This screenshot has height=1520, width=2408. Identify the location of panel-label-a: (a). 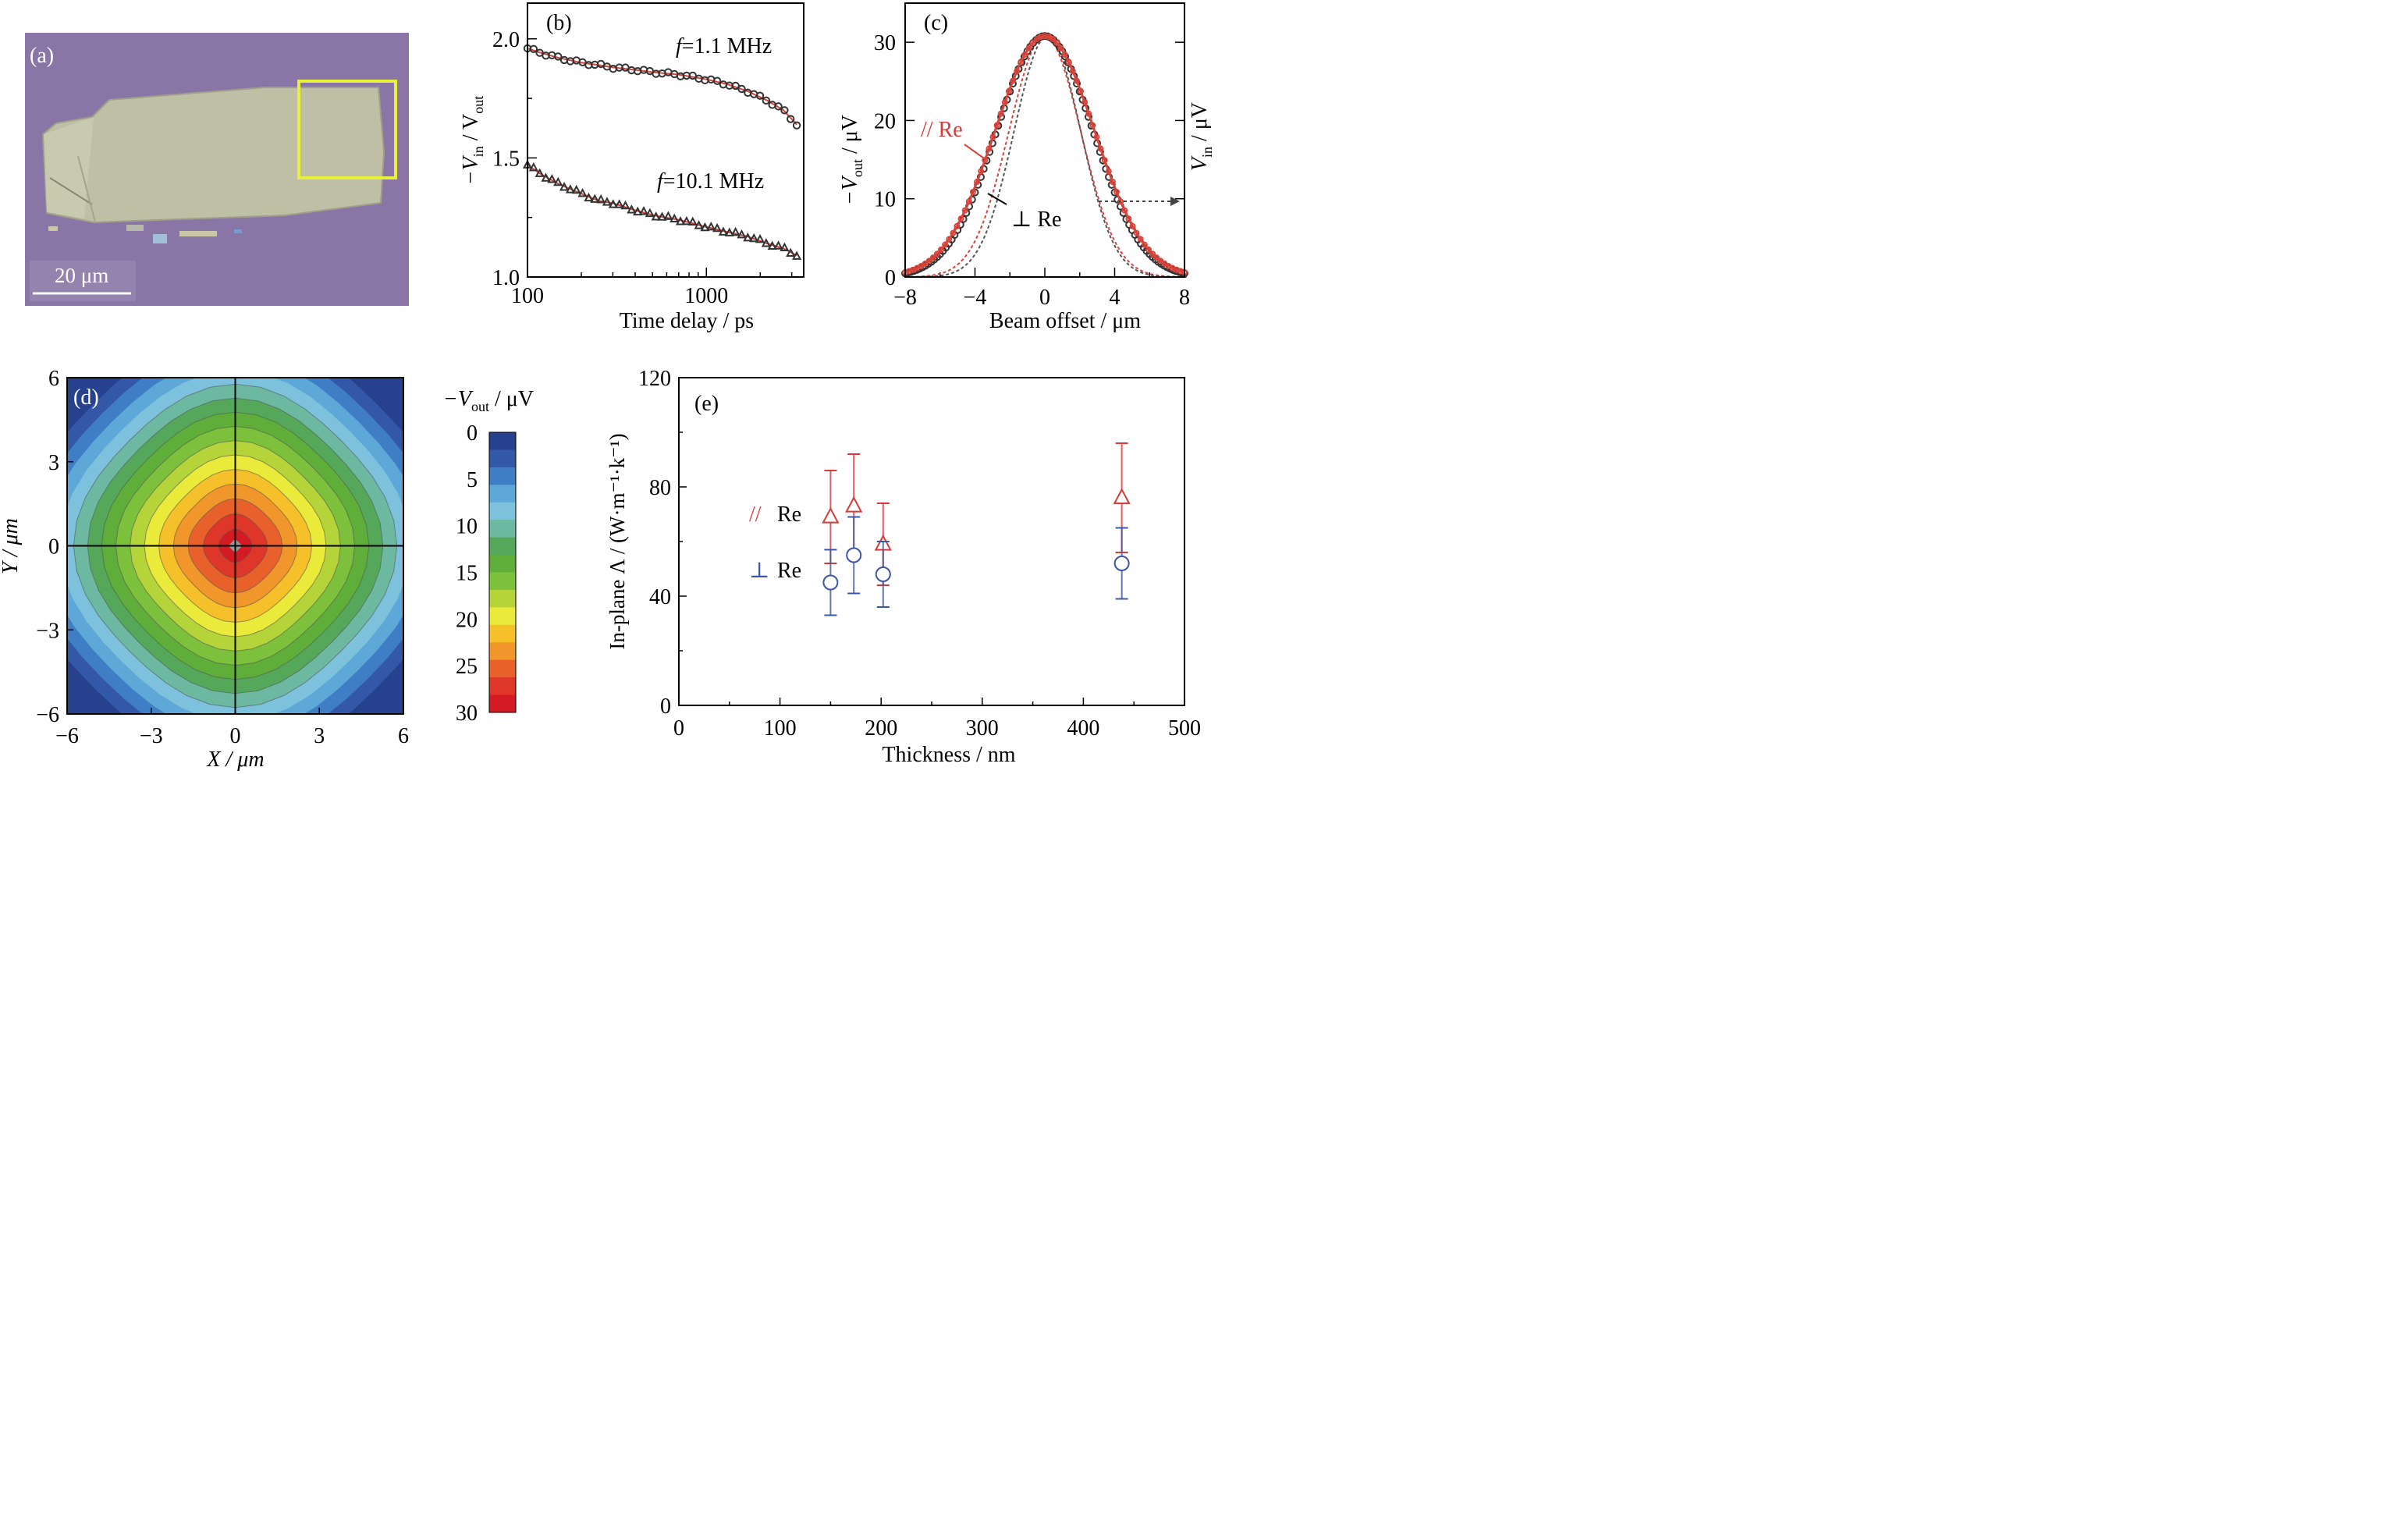
(42, 56).